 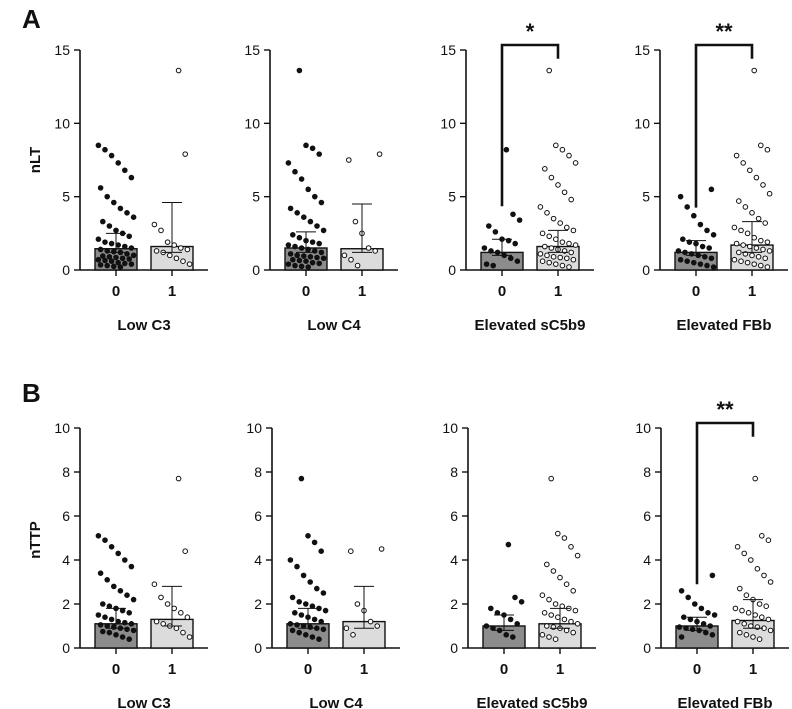 I want to click on x-axis-title: Elevated FBb, so click(x=724, y=702).